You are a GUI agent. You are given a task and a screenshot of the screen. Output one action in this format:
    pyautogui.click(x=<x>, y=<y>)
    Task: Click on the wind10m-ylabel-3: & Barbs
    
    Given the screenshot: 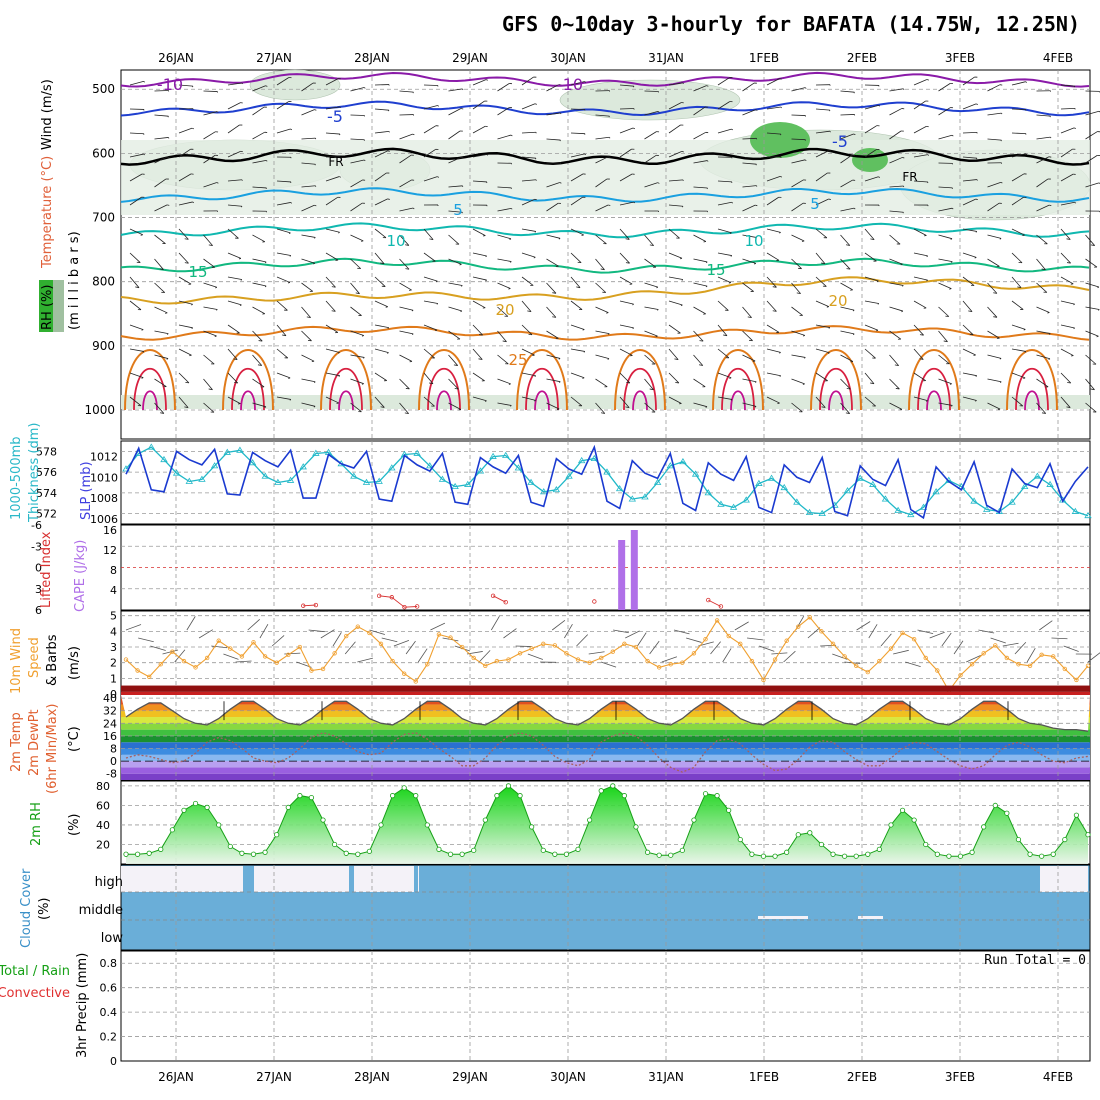 What is the action you would take?
    pyautogui.click(x=52, y=660)
    